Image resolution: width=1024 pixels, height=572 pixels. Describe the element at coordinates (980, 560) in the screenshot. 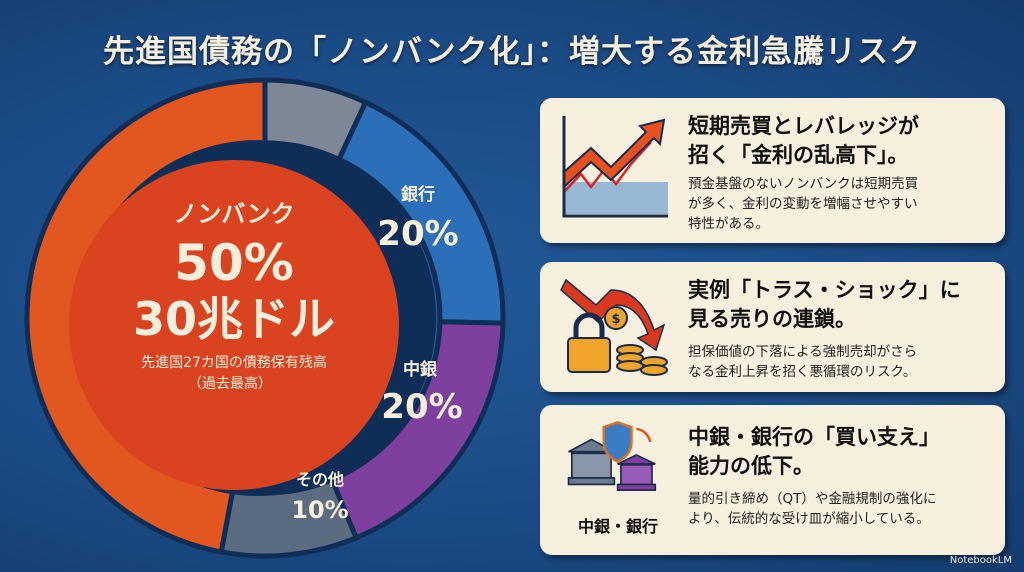

I see `footer-brand: NotebookLM` at that location.